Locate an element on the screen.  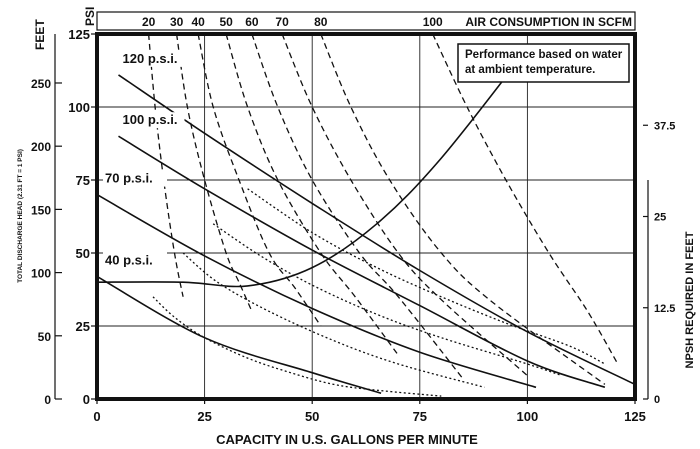
pressure-label-70-psi: 70 p.s.i. is located at coordinates (129, 178).